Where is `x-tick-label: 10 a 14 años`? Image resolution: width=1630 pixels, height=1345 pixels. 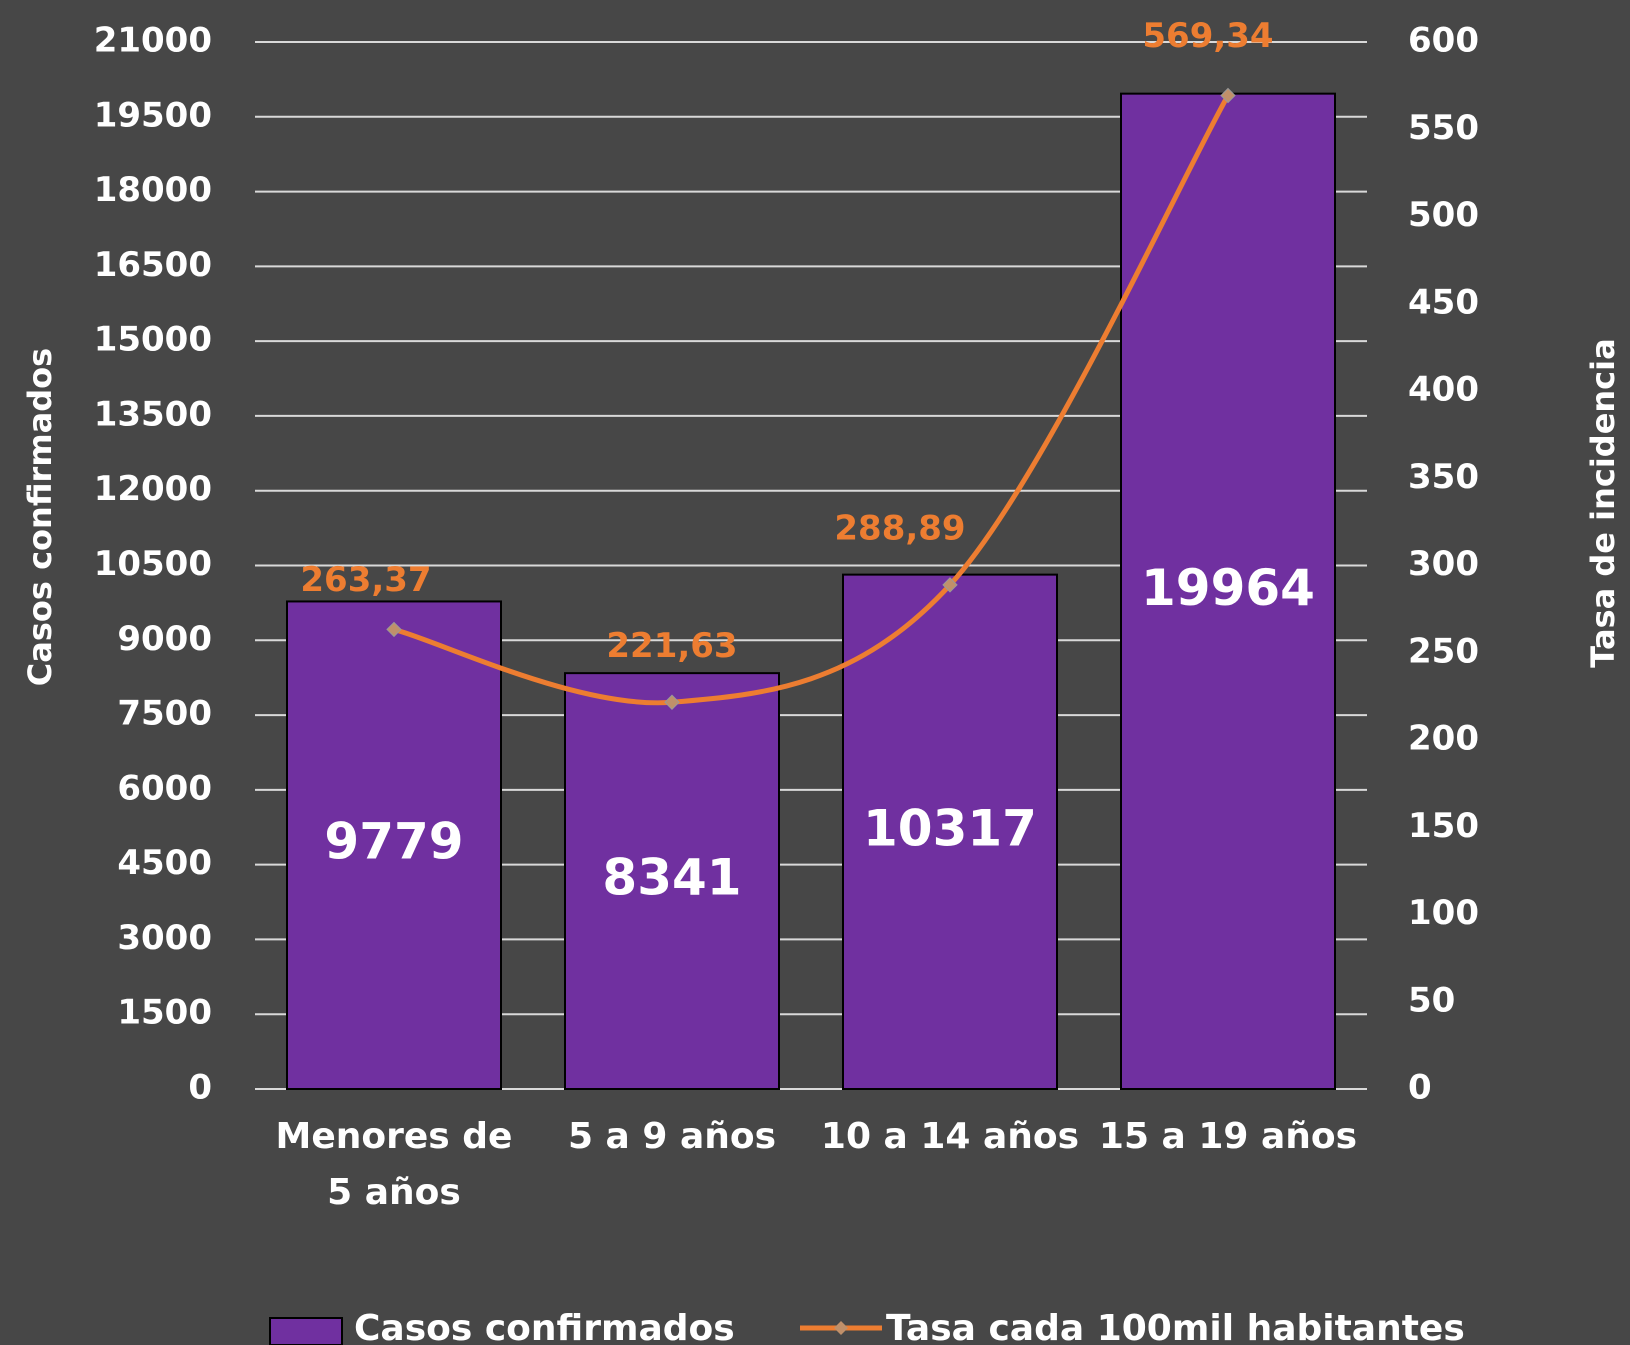 x-tick-label: 10 a 14 años is located at coordinates (950, 1136).